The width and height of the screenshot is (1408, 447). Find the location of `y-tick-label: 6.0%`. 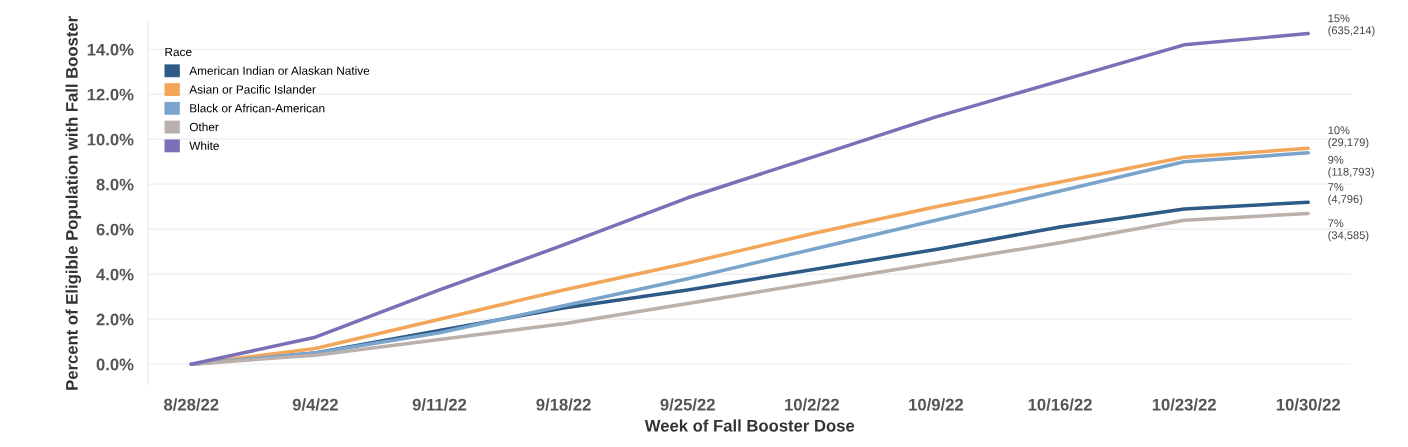

y-tick-label: 6.0% is located at coordinates (115, 229).